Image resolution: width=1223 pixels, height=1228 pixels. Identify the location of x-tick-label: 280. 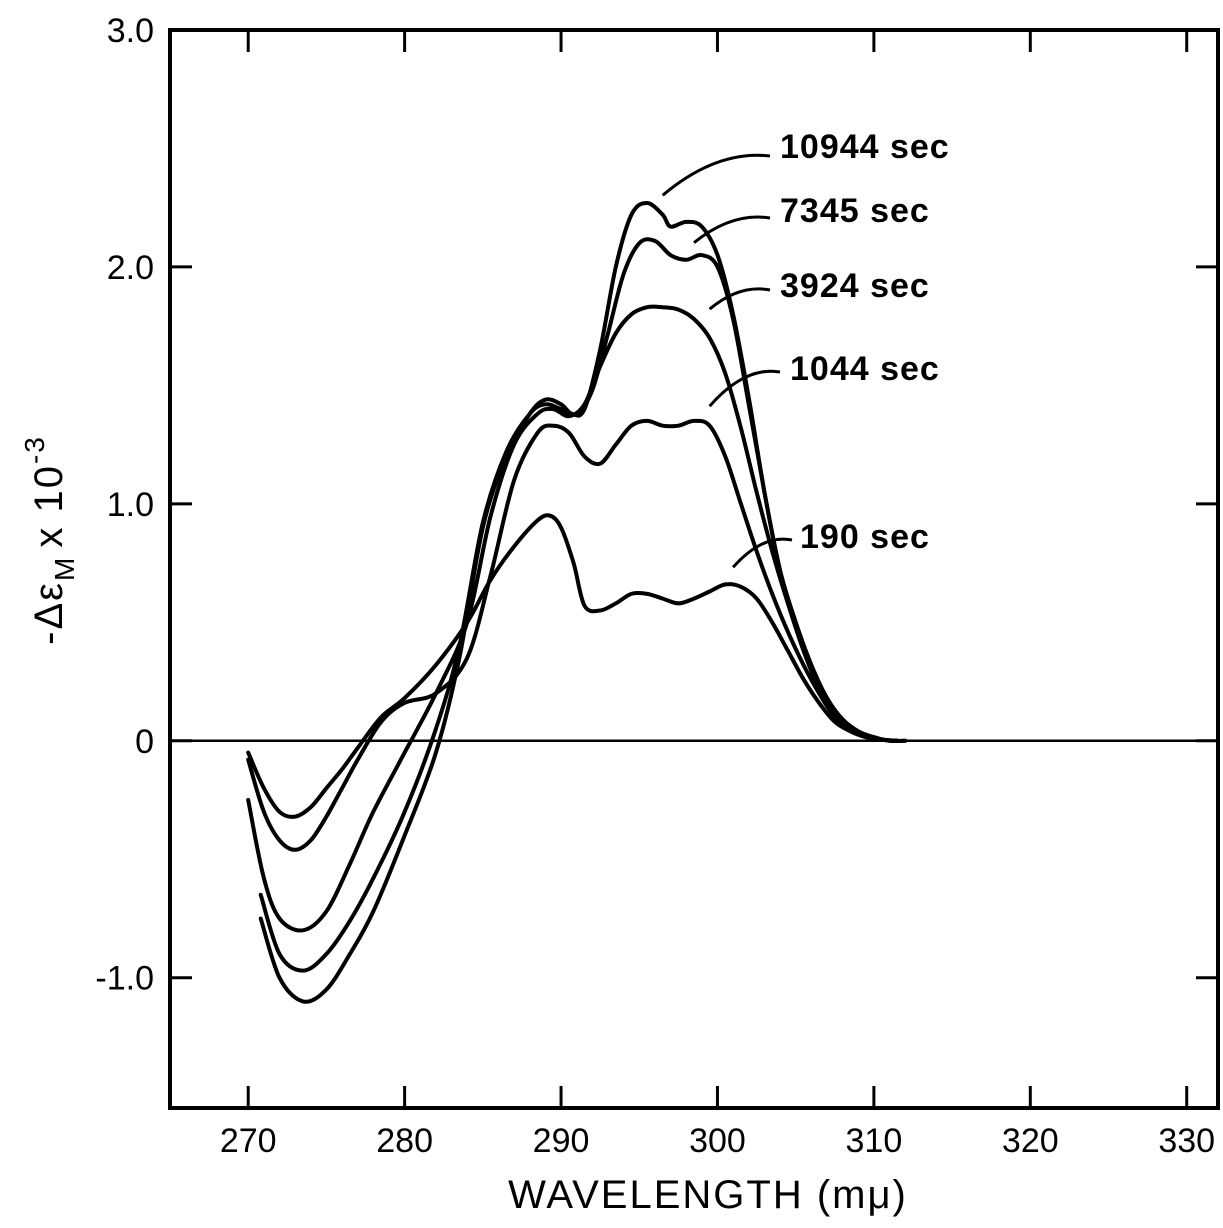
(404, 1141).